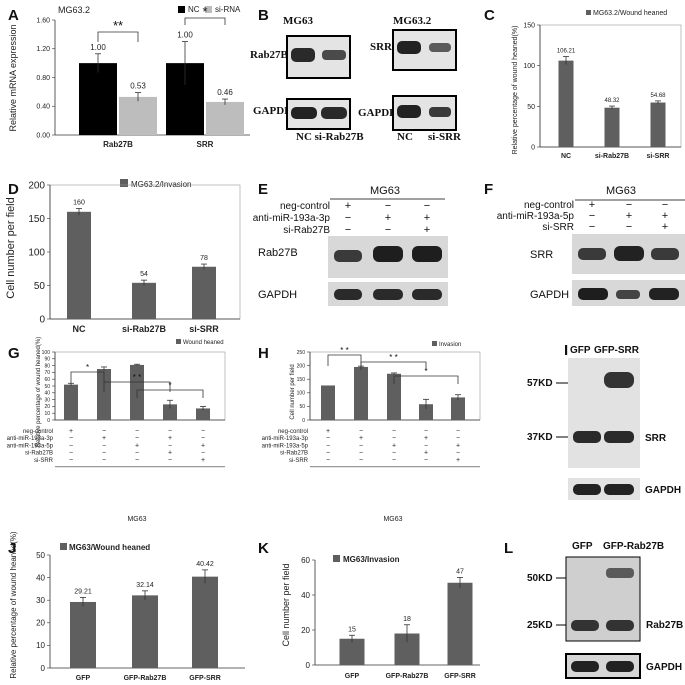 The image size is (685, 685). What do you see at coordinates (263, 353) in the screenshot?
I see `panel-letter-h: H` at bounding box center [263, 353].